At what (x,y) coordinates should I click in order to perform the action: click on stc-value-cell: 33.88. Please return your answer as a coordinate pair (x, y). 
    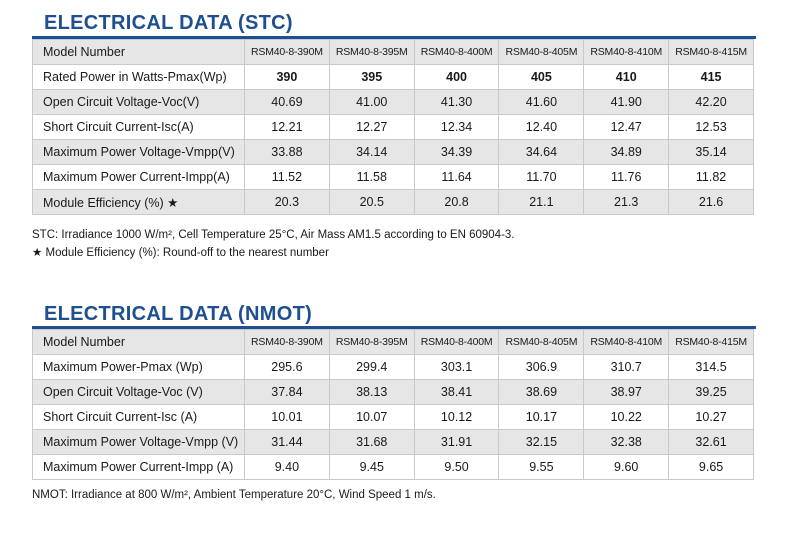
    Looking at the image, I should click on (287, 152).